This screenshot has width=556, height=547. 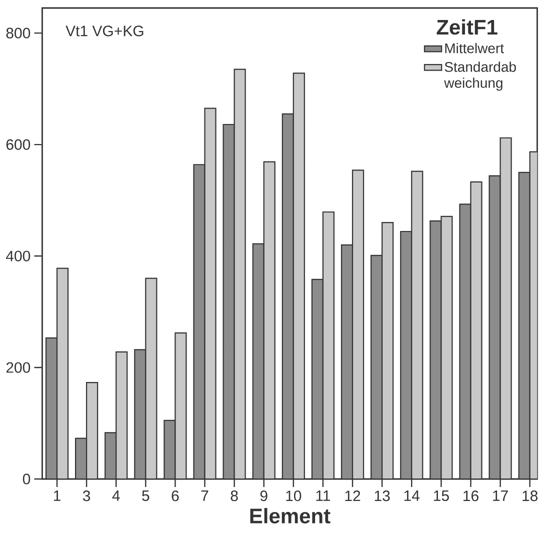 I want to click on x-tick-label: 3, so click(x=86, y=496).